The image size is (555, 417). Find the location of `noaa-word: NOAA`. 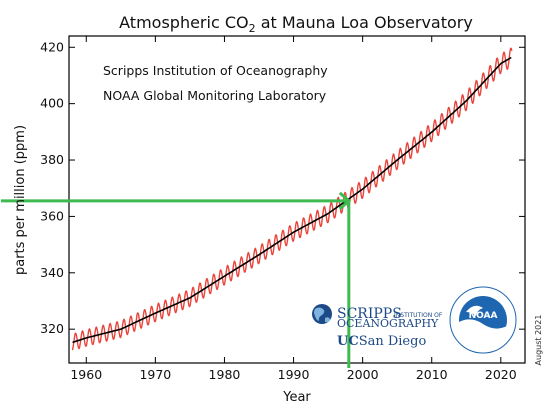

noaa-word: NOAA is located at coordinates (483, 316).